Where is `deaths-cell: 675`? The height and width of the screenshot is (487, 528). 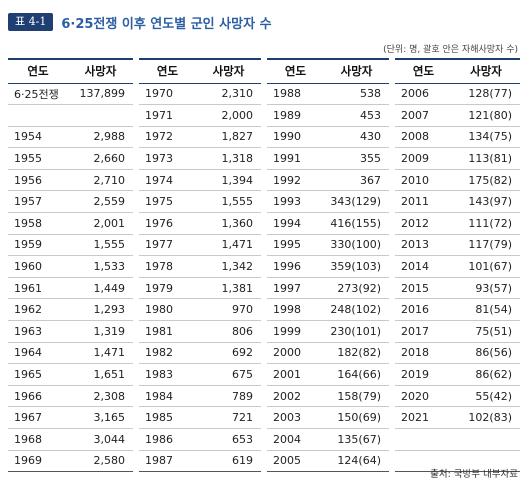 deaths-cell: 675 is located at coordinates (230, 374).